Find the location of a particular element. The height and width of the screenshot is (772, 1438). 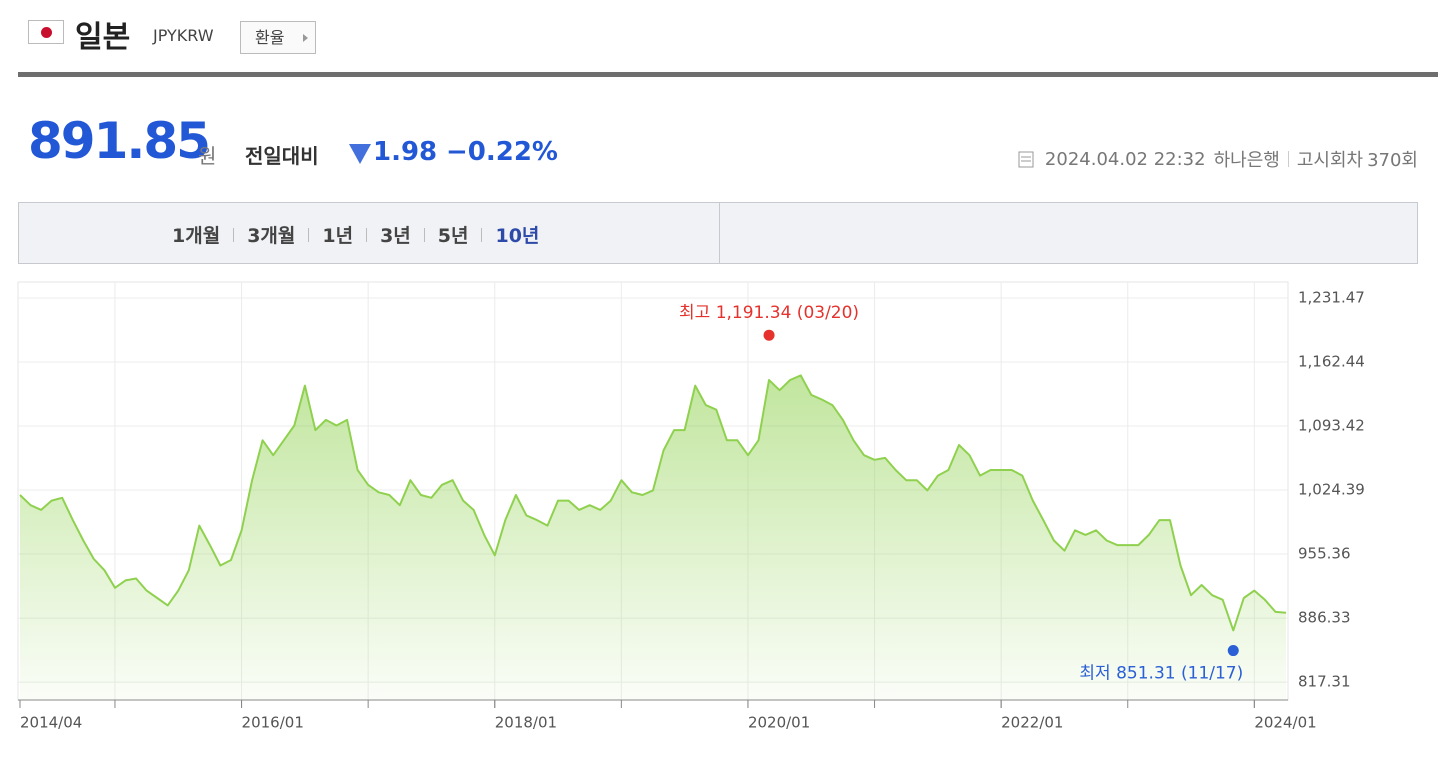

x-tick-label: 2016/01 is located at coordinates (273, 723).